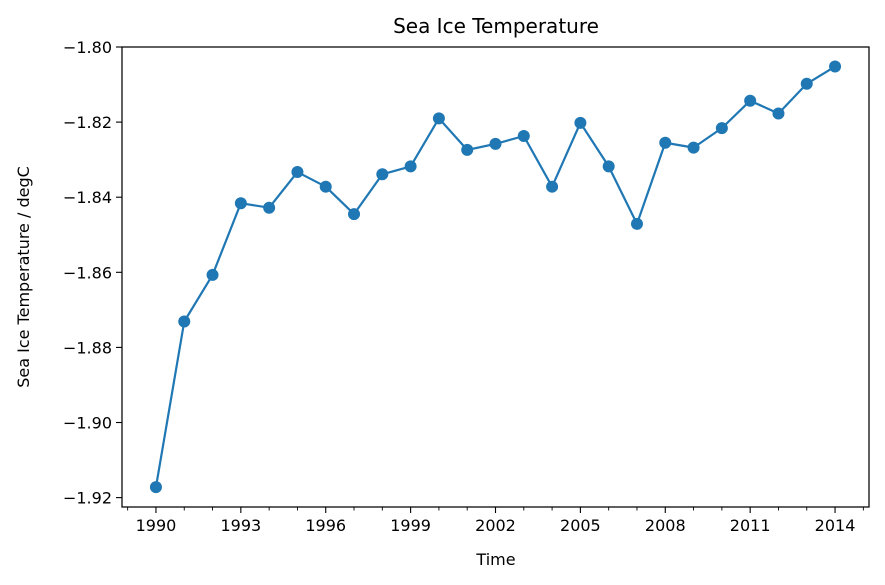 This screenshot has width=885, height=585. Describe the element at coordinates (665, 525) in the screenshot. I see `x-tick-label: 2008` at that location.